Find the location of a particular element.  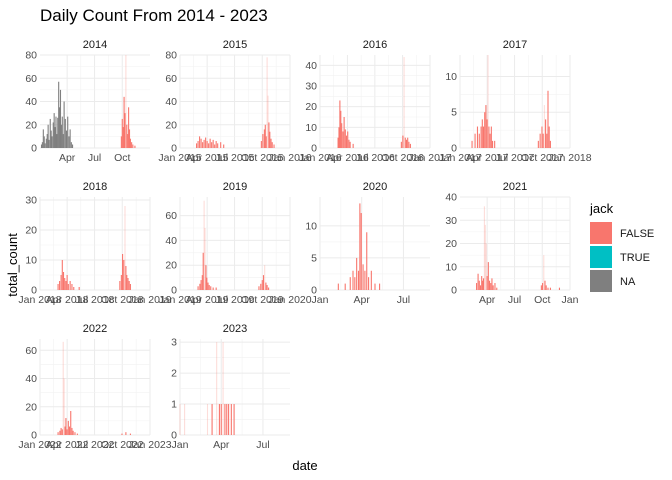

y-tick-label: 1 is located at coordinates (174, 405).